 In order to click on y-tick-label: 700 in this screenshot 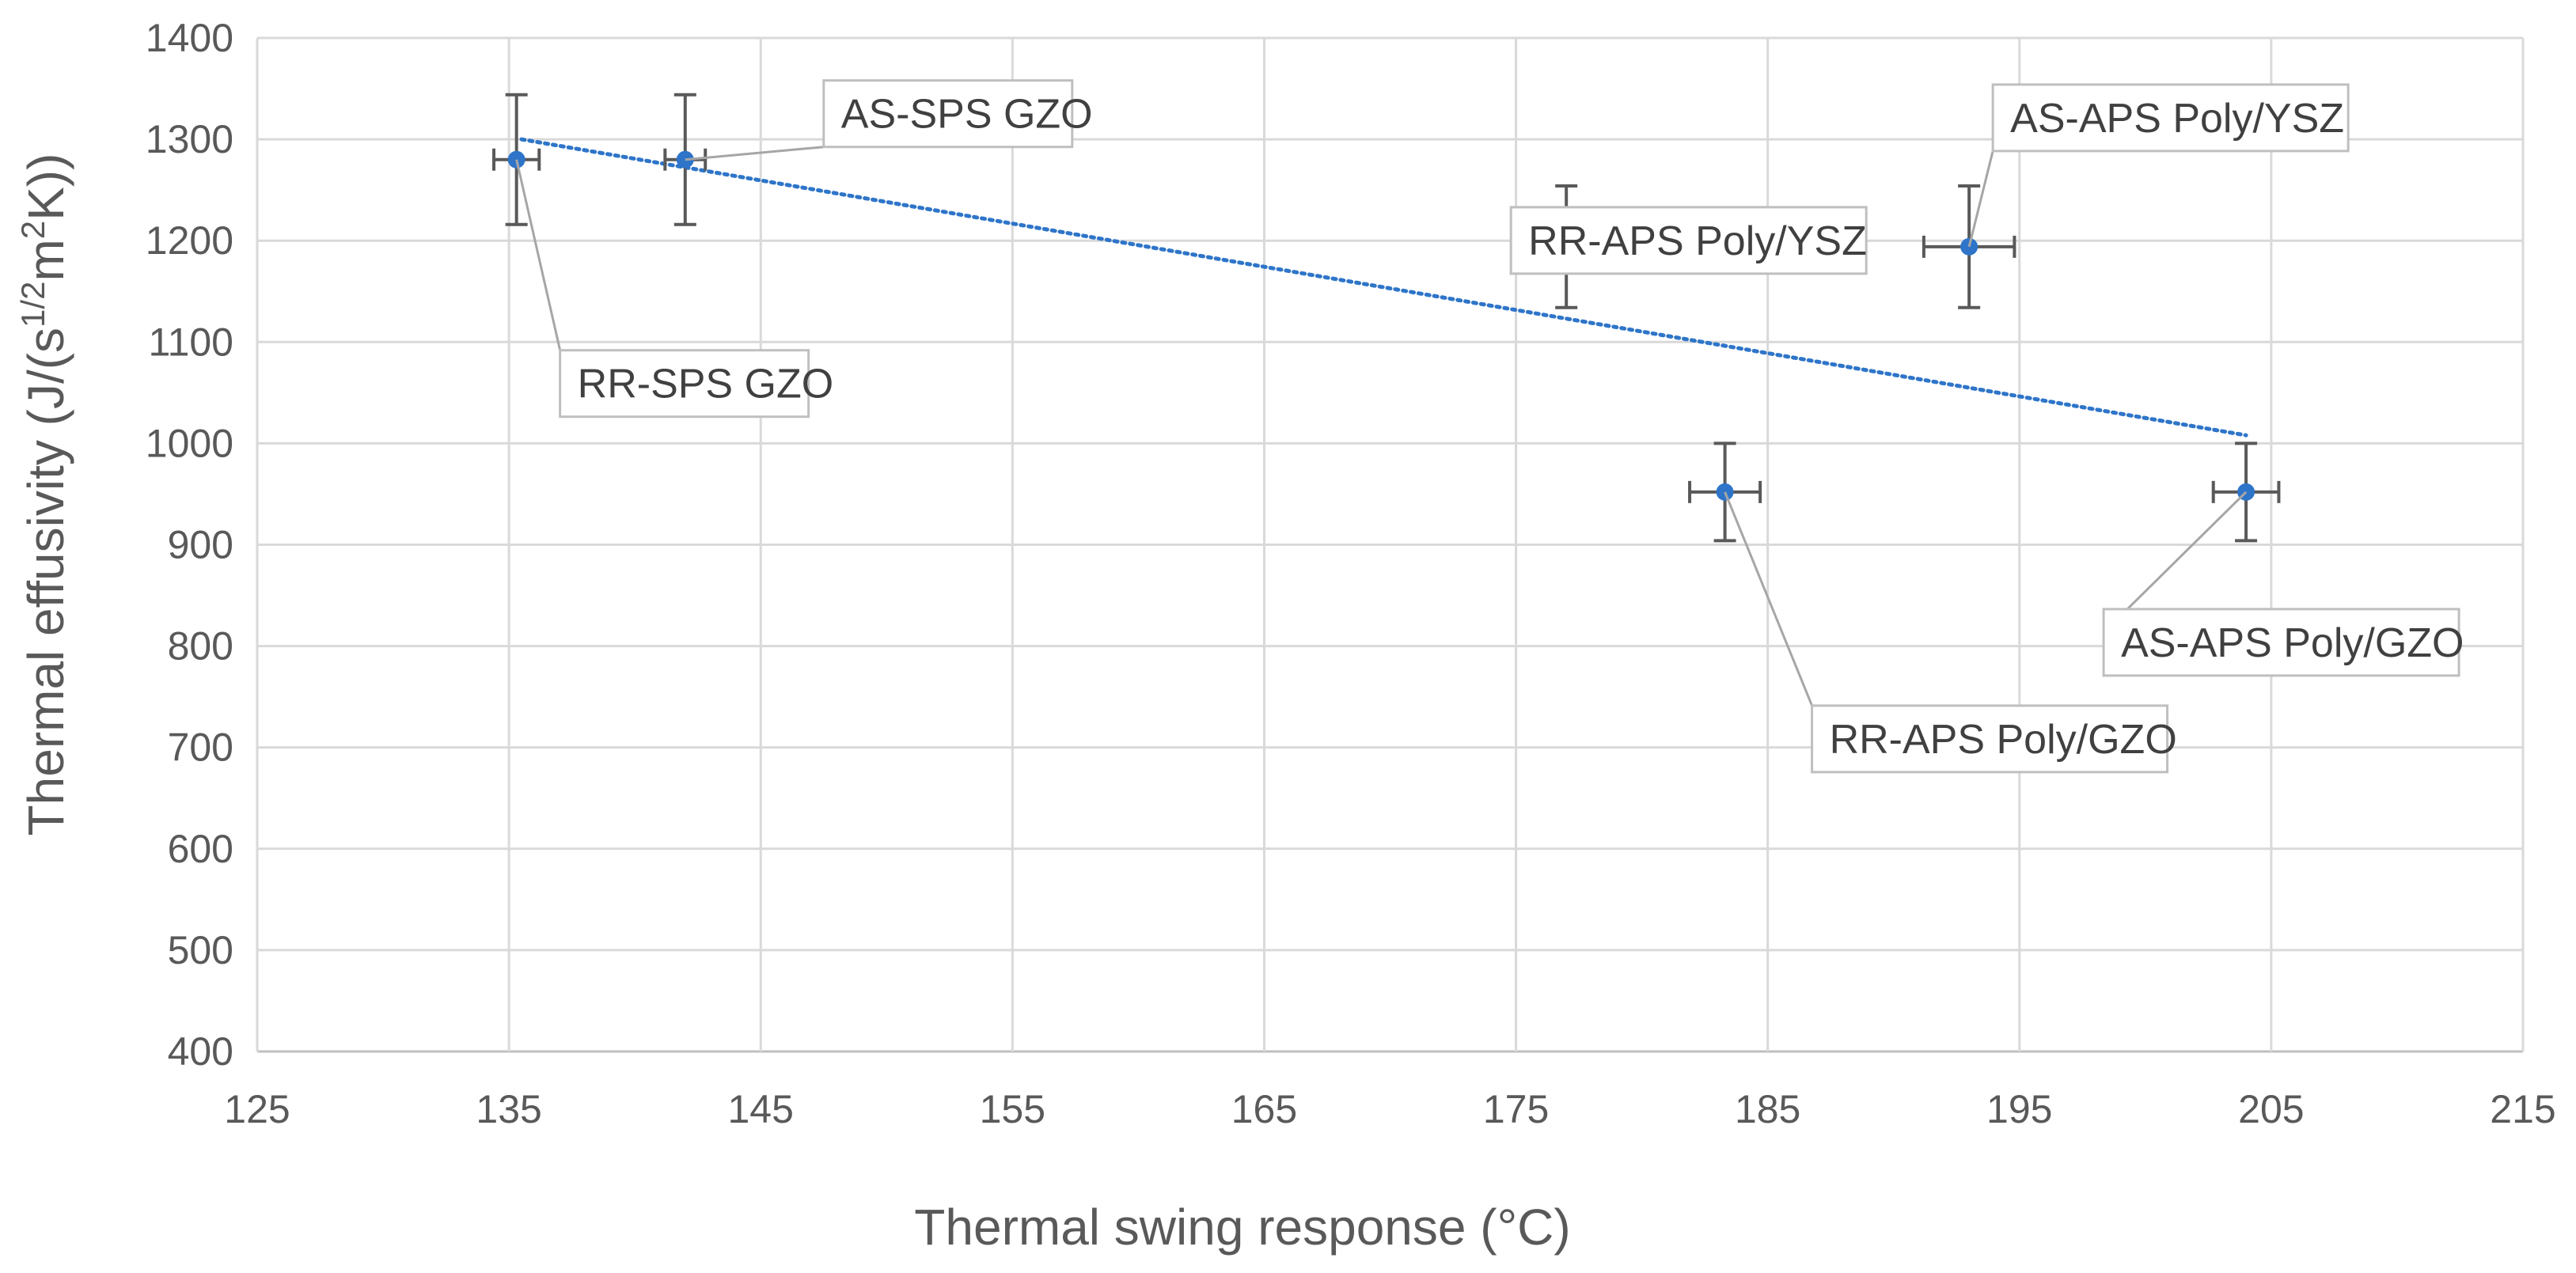, I will do `click(200, 748)`.